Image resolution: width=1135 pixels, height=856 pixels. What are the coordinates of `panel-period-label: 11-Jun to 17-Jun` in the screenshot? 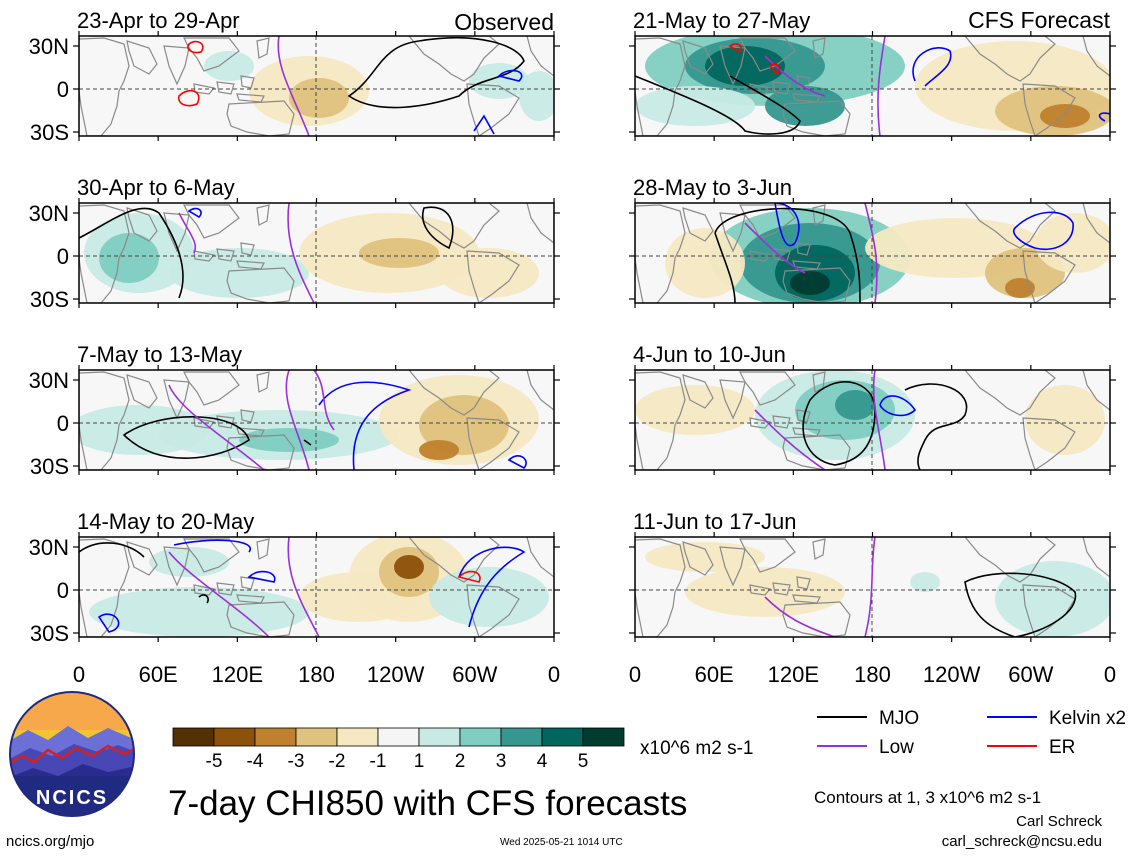 It's located at (714, 521).